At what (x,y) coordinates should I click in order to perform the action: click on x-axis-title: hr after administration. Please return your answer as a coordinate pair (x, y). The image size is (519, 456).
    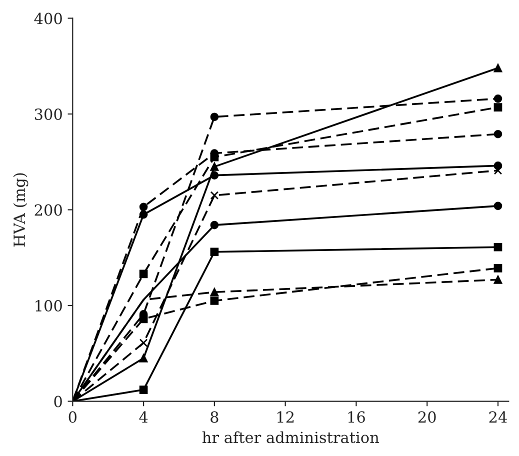
    Looking at the image, I should click on (290, 437).